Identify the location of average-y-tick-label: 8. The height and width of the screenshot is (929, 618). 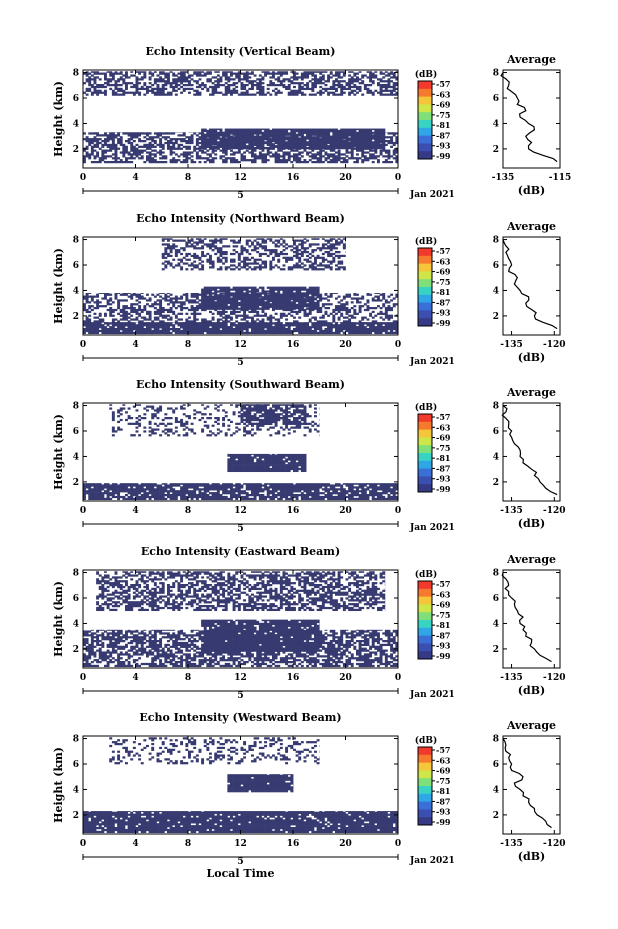
(496, 74).